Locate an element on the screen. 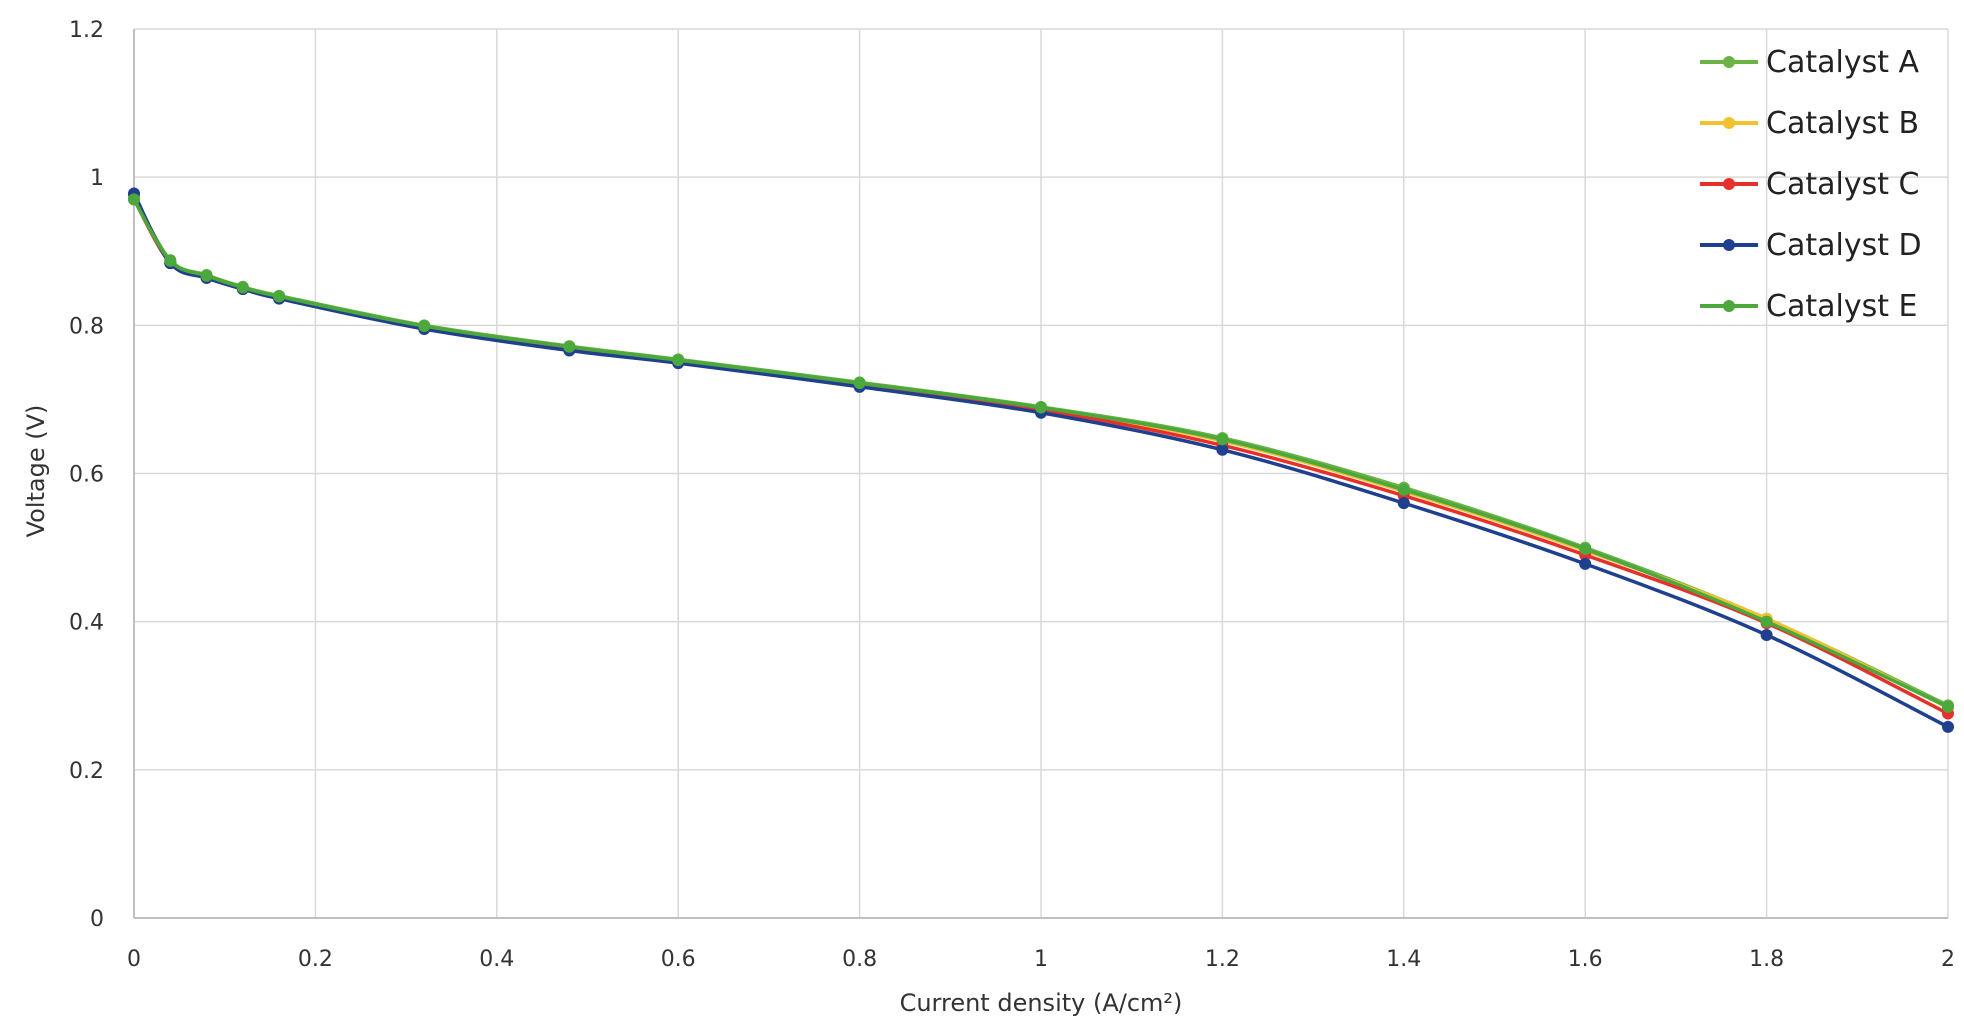 The width and height of the screenshot is (1964, 1022). x-tick-label: 0.4 is located at coordinates (496, 959).